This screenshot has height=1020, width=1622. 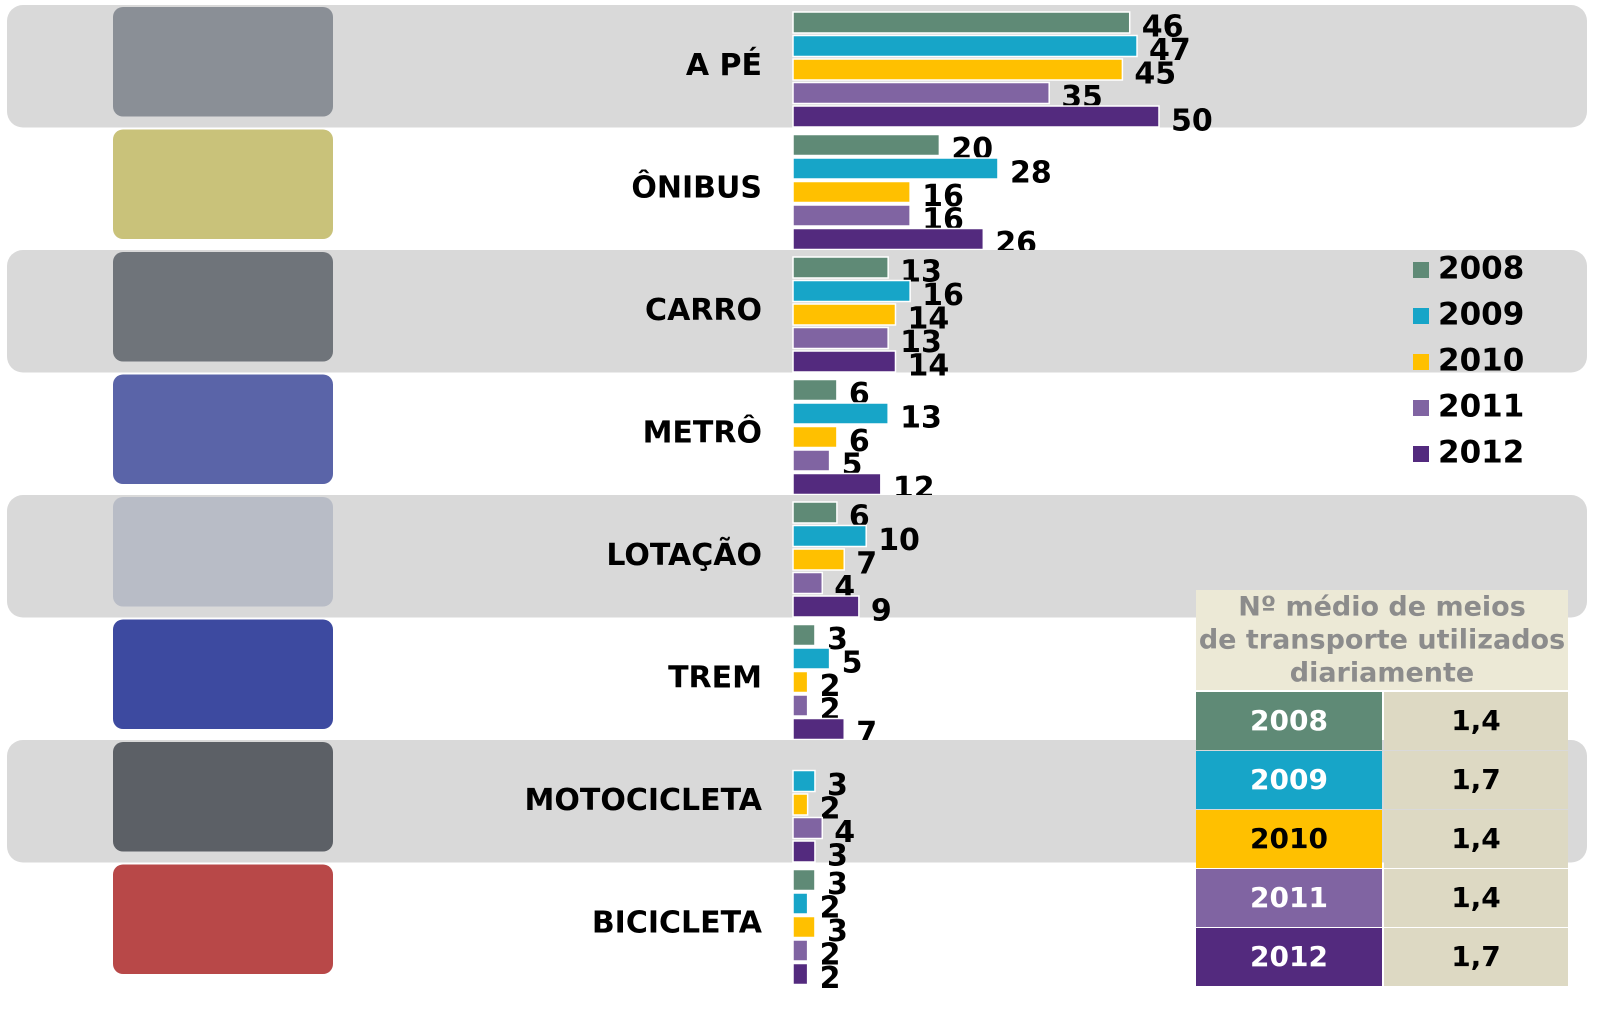 I want to click on table-year: 2008, so click(x=1289, y=720).